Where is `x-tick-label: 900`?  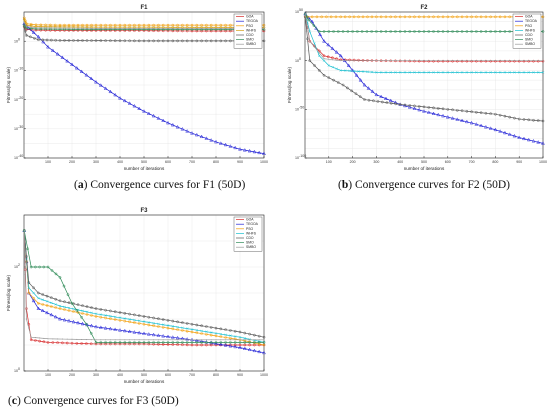
x-tick-label: 900 is located at coordinates (240, 375).